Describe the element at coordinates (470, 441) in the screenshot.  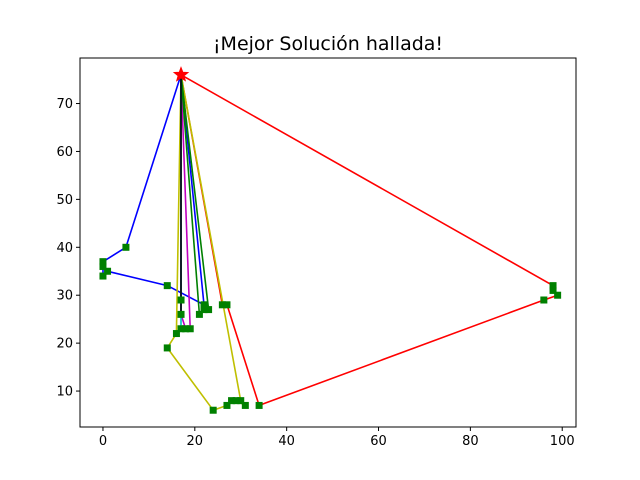
I see `x-tick-label-80: 80` at that location.